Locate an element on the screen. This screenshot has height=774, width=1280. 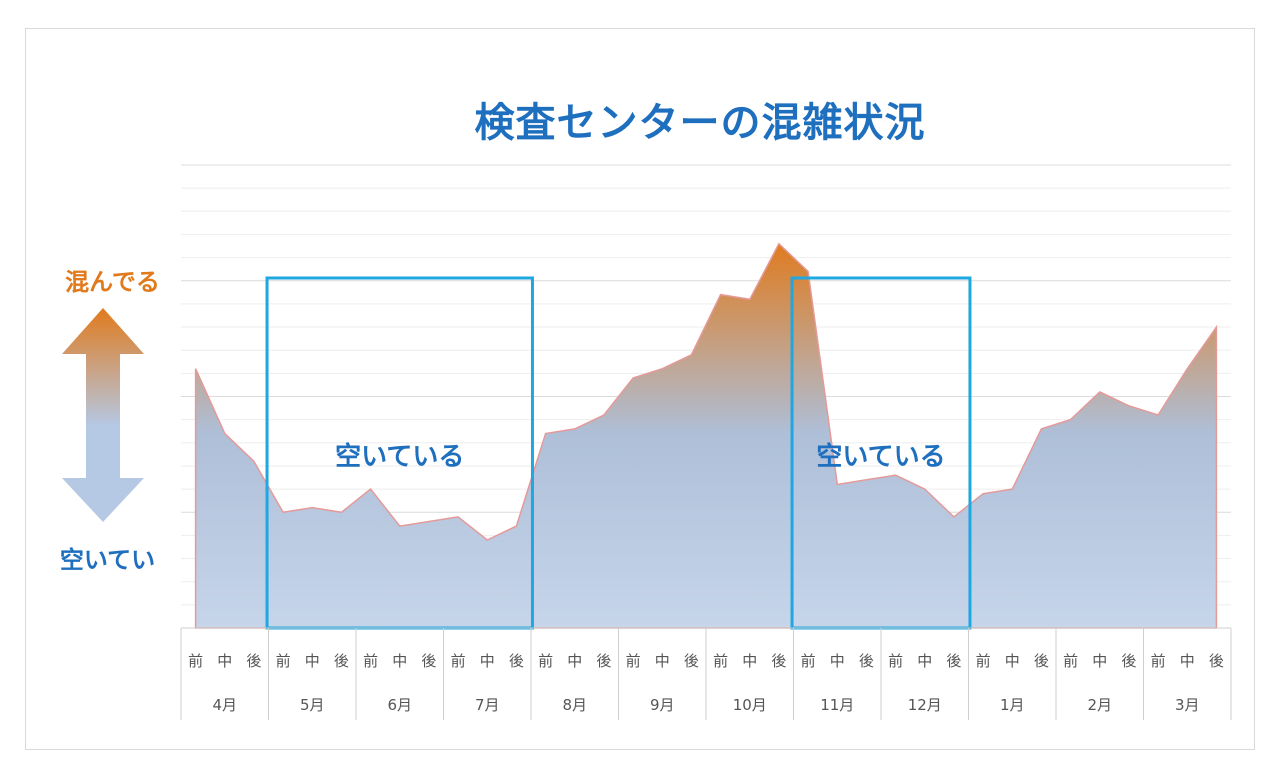
x-month-tick: 8月 is located at coordinates (574, 705).